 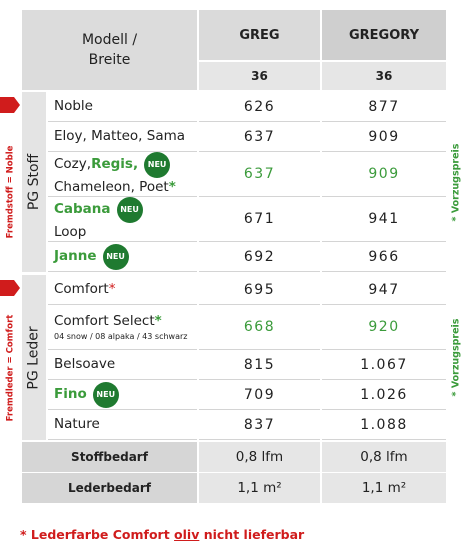 What do you see at coordinates (187, 534) in the screenshot?
I see `footer-text: oliv` at bounding box center [187, 534].